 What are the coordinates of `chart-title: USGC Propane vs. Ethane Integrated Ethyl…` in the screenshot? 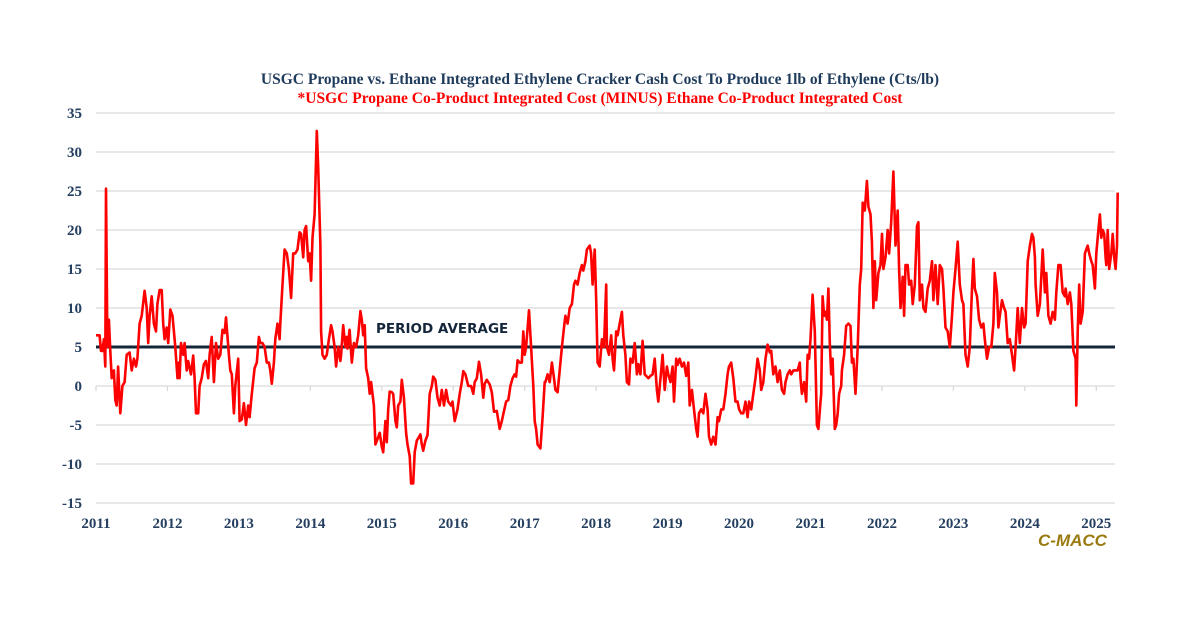 It's located at (600, 79).